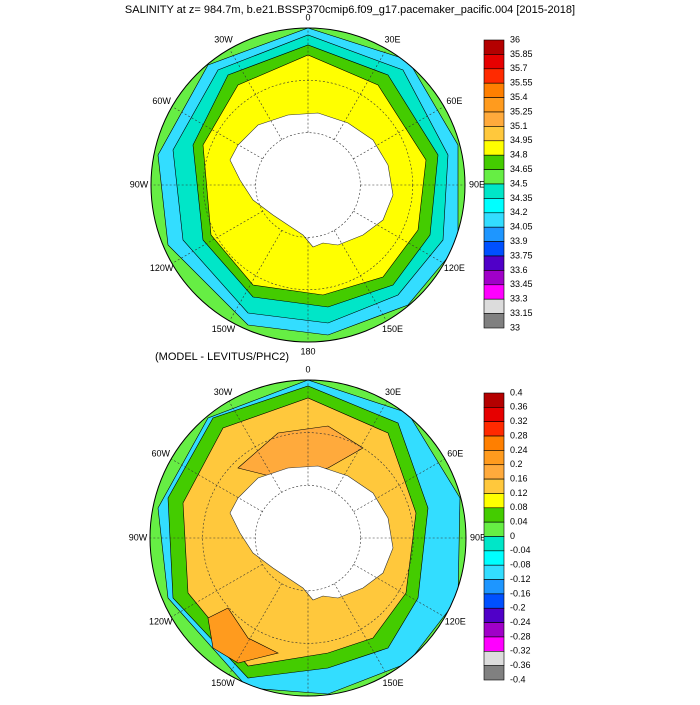 The image size is (700, 705). Describe the element at coordinates (521, 227) in the screenshot. I see `colorbar-label: 34.05` at that location.